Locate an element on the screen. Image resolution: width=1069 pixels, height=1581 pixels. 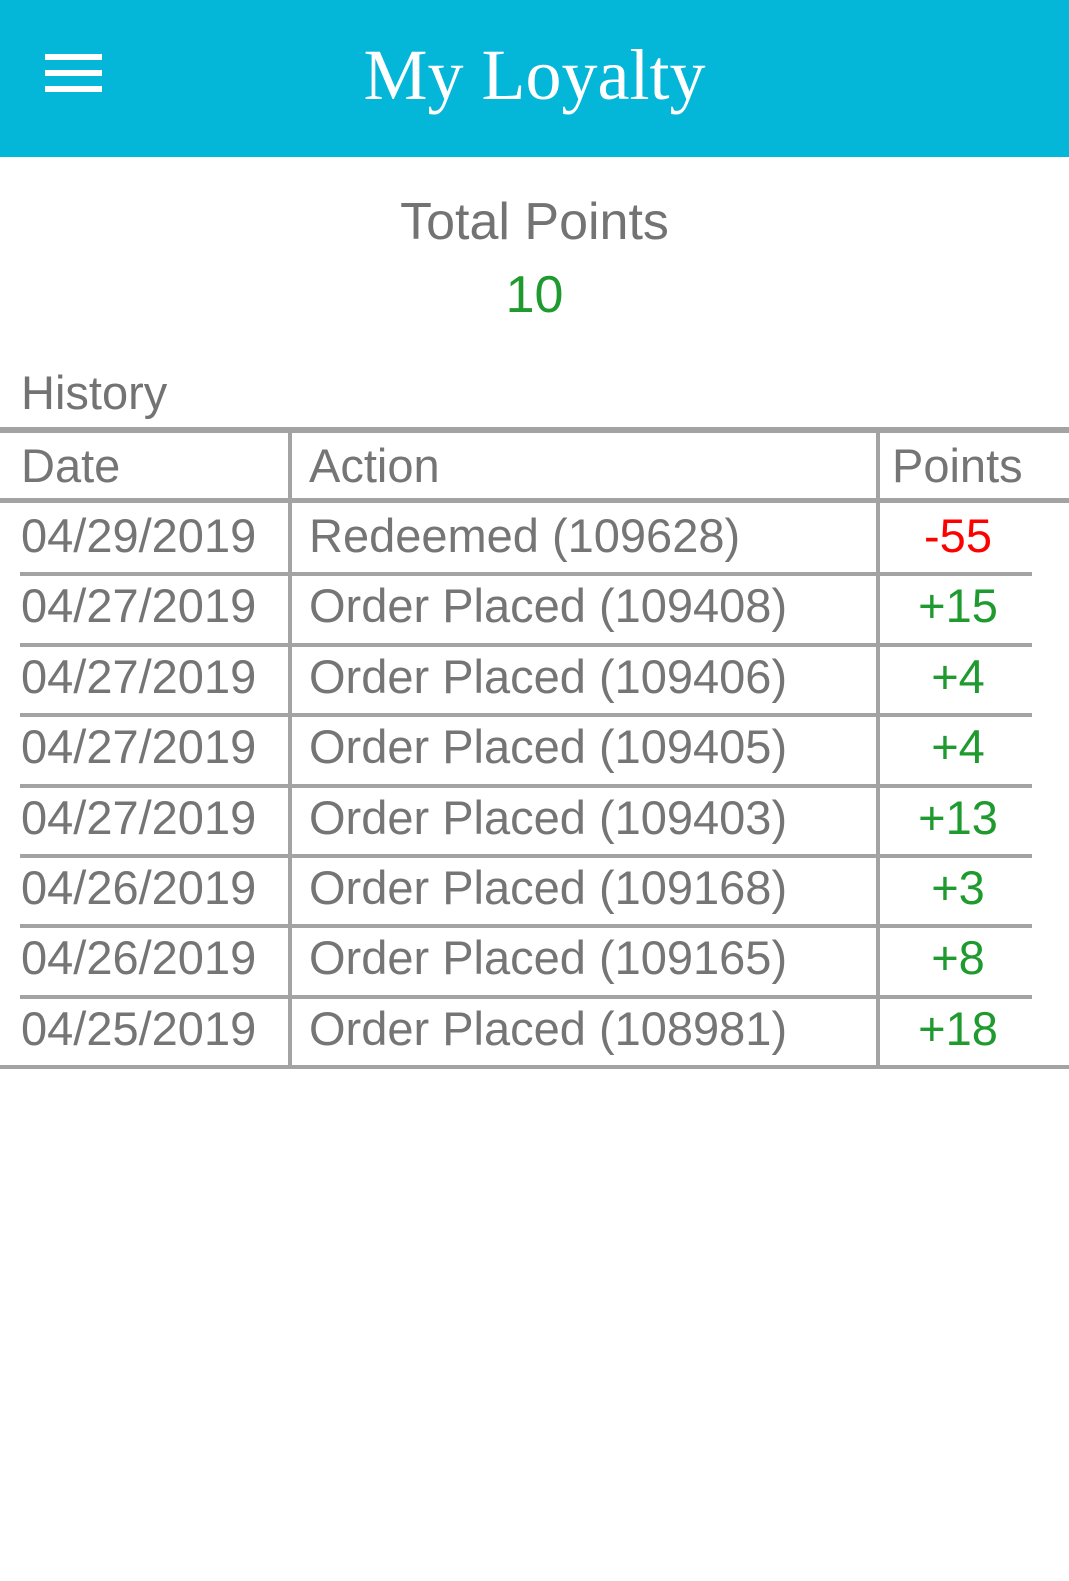
column-header-points: Points is located at coordinates (957, 465).